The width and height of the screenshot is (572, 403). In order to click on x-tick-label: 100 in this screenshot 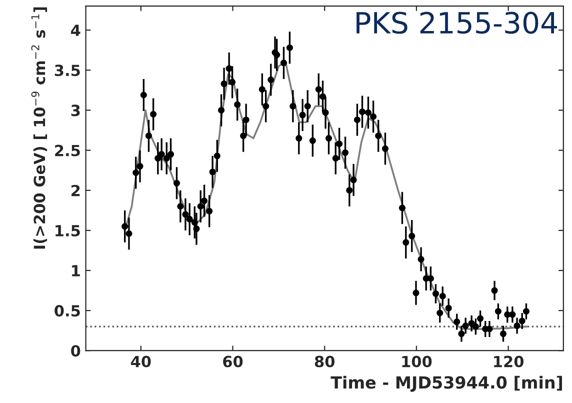, I will do `click(417, 362)`.